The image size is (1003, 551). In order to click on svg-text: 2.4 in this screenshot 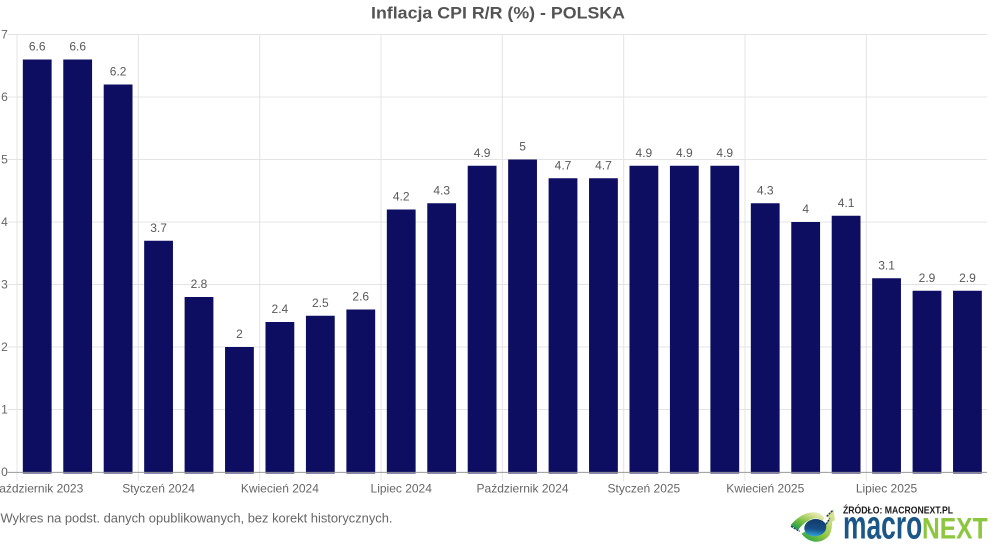, I will do `click(280, 309)`.